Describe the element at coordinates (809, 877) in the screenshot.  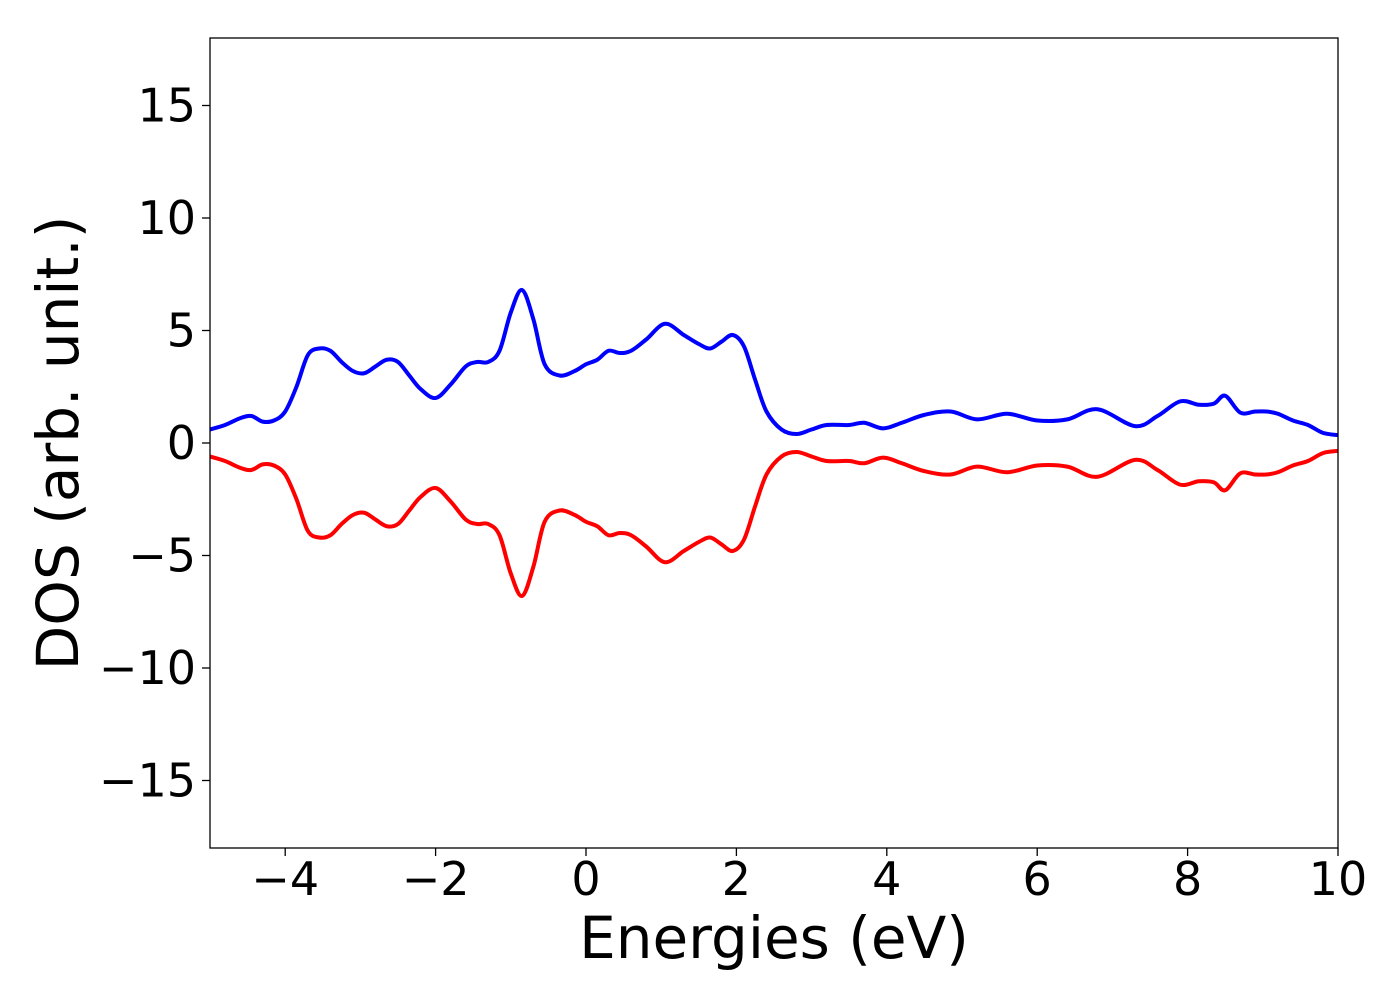
I see `x-axis: −4 −2 0 2 4 6 8 10` at that location.